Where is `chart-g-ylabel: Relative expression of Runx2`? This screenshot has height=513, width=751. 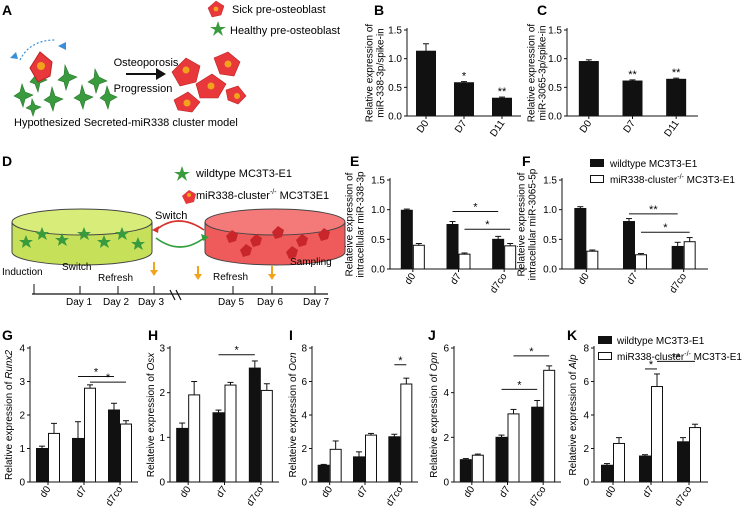 chart-g-ylabel: Relative expression of Runx2 is located at coordinates (9, 415).